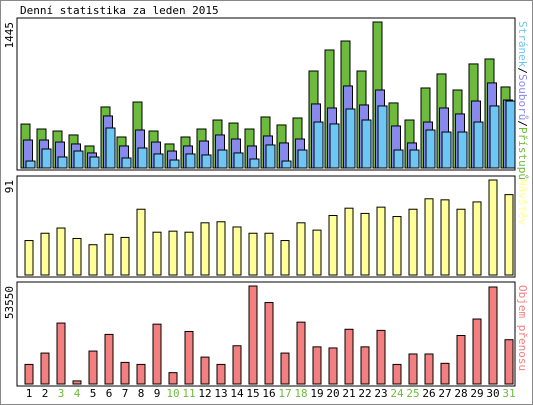 The image size is (533, 405). I want to click on x-tick-label: 30, so click(492, 393).